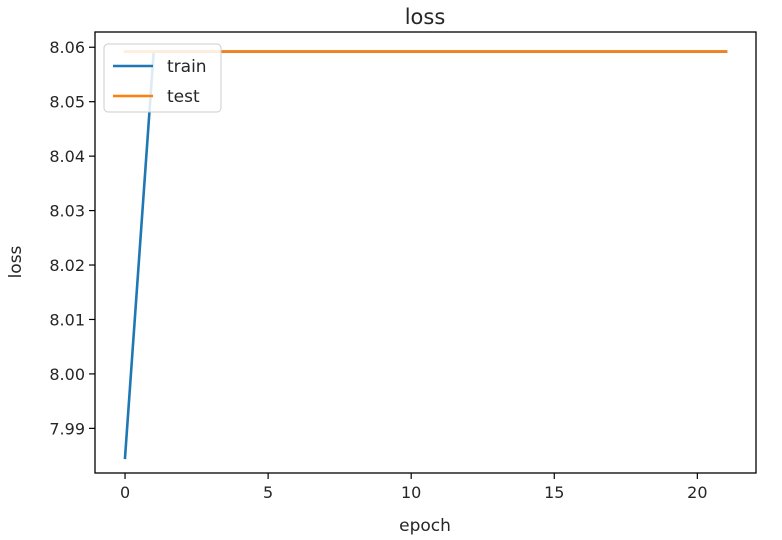 The height and width of the screenshot is (540, 782). What do you see at coordinates (268, 492) in the screenshot?
I see `x-tick-label: 5` at bounding box center [268, 492].